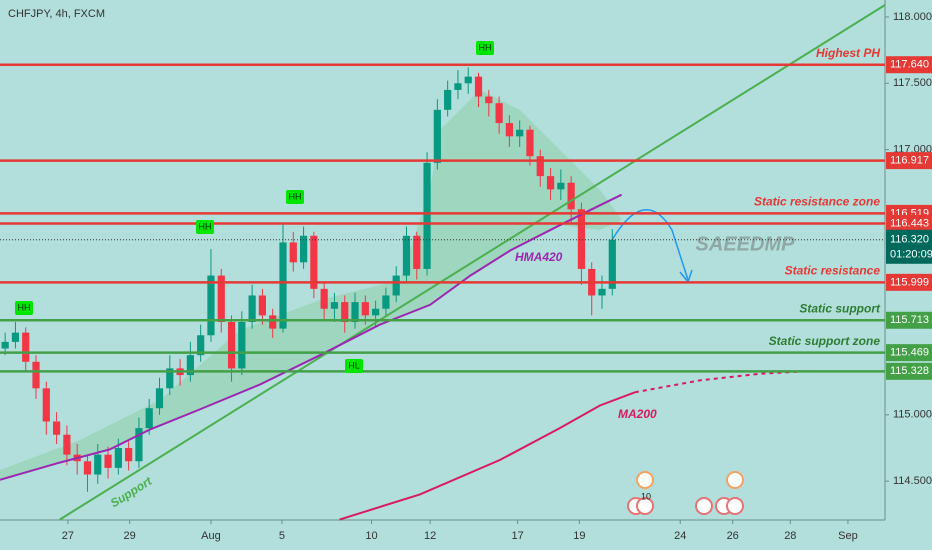  Describe the element at coordinates (539, 257) in the screenshot. I see `line-label: HMA420` at that location.